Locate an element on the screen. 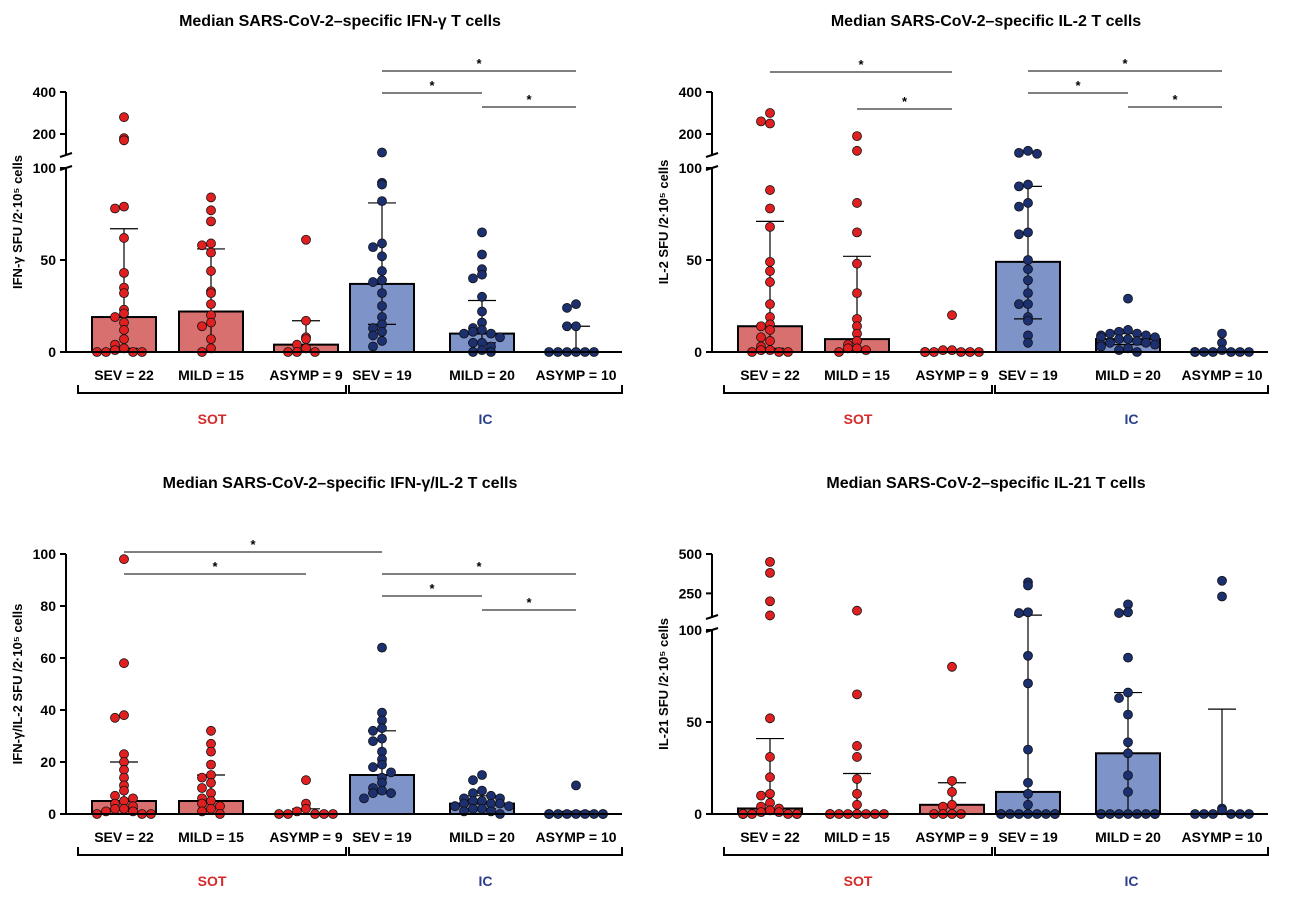 This screenshot has width=1291, height=923. chart-title: Median SARS-CoV-2–specific IFN-γ T cells is located at coordinates (340, 21).